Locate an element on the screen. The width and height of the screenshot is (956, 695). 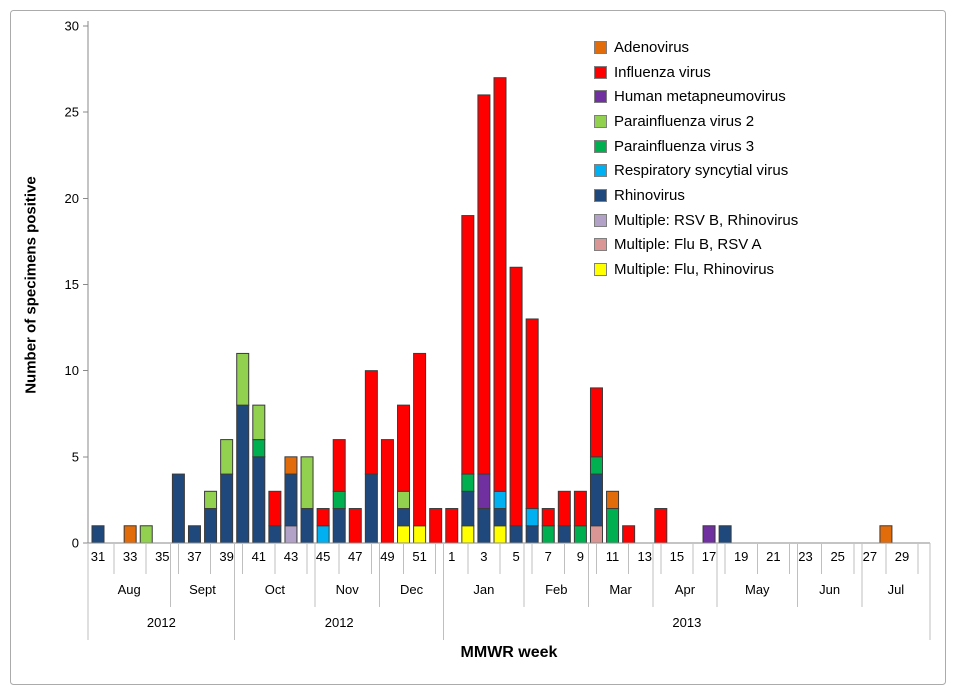
week-label-2013-29: 29 is located at coordinates (902, 556).